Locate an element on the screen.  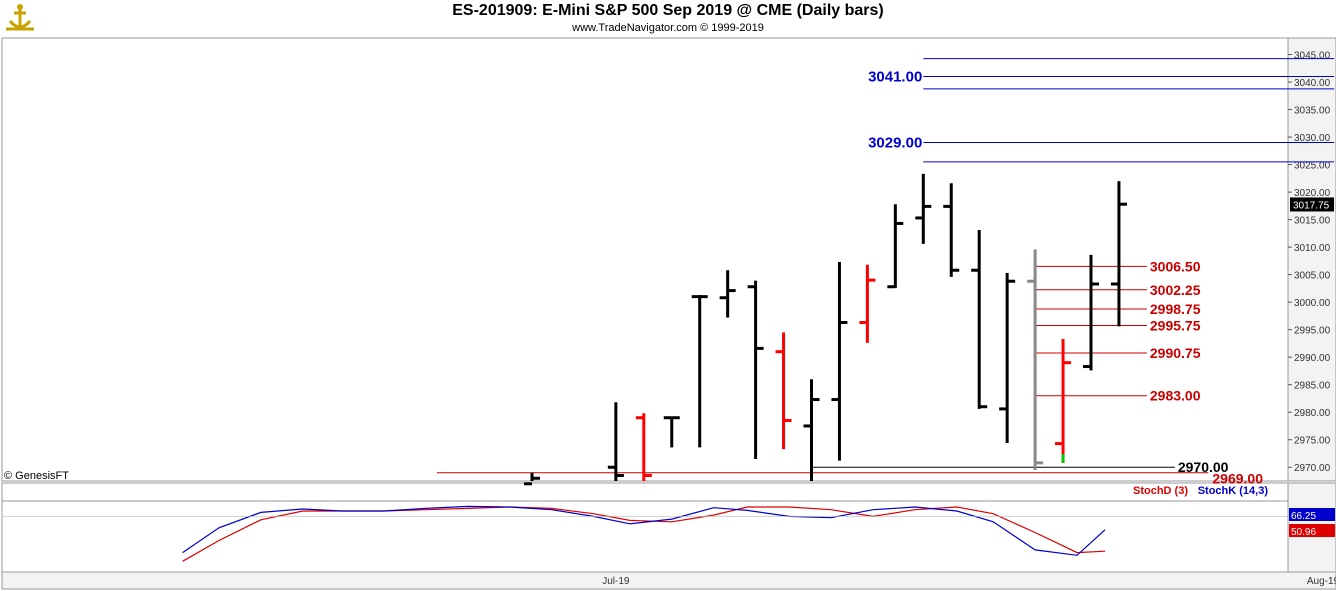
level-label: 2990.75 is located at coordinates (1175, 353).